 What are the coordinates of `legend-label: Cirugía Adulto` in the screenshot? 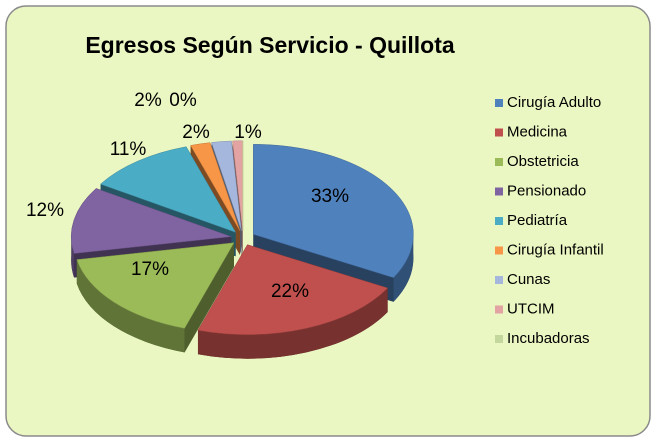 It's located at (554, 102).